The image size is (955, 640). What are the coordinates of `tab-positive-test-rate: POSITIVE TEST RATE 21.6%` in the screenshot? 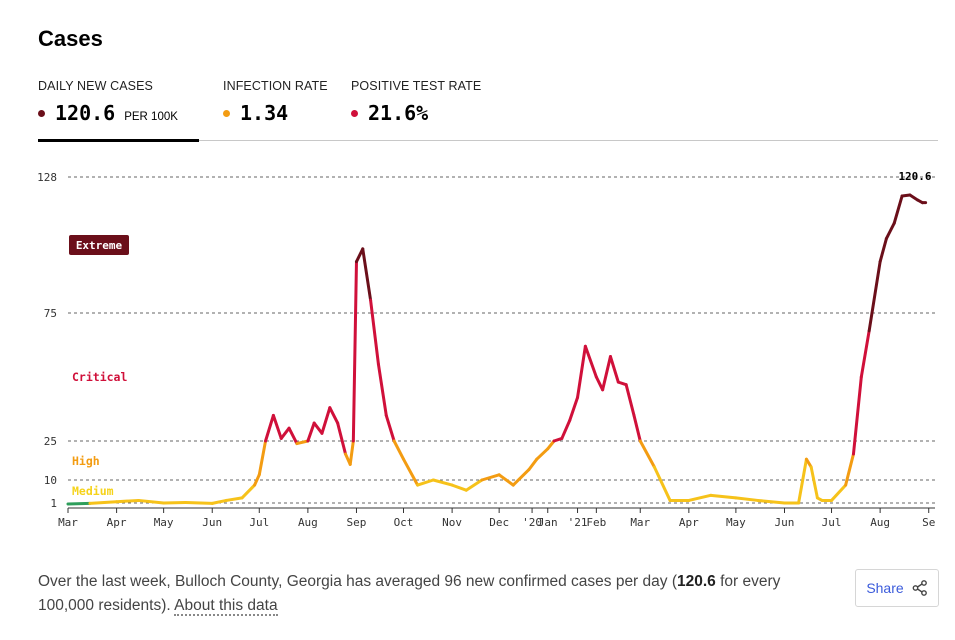 It's located at (421, 105).